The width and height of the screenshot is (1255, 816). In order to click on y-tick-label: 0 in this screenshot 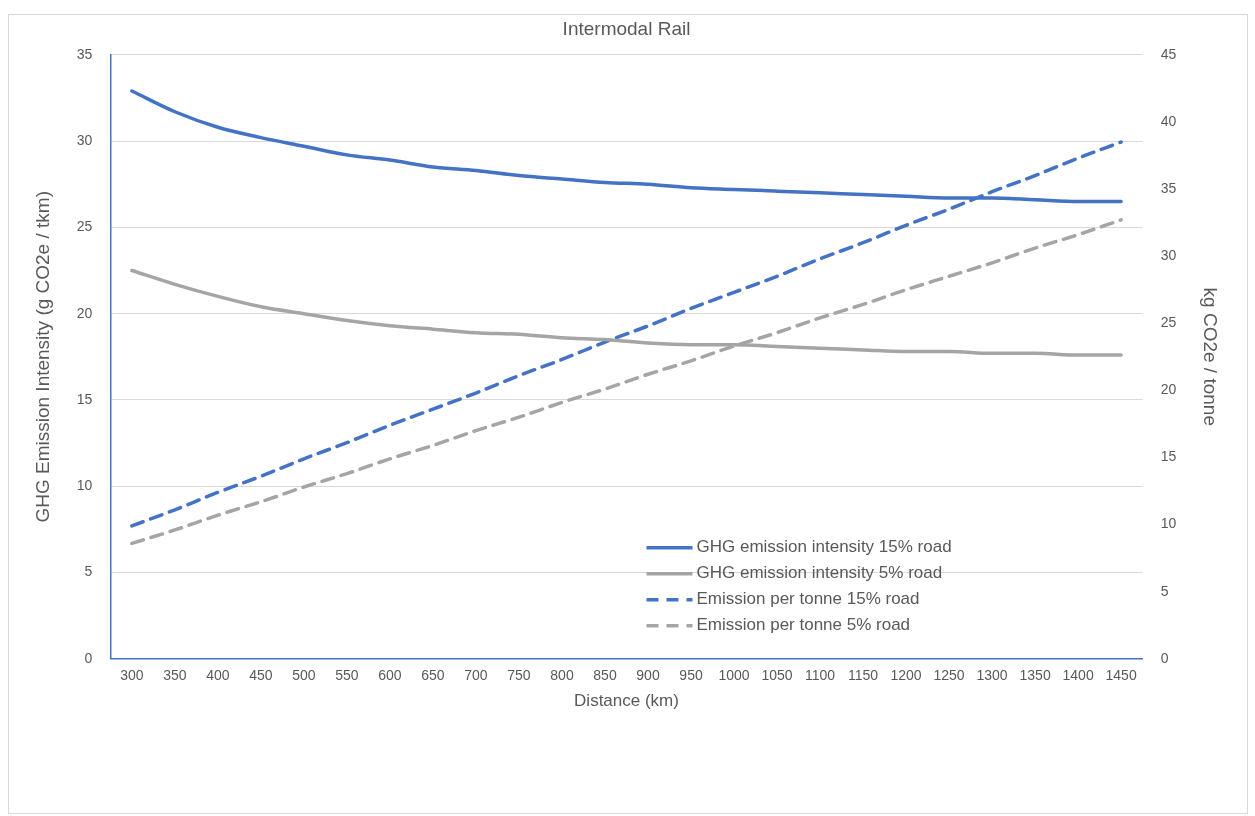, I will do `click(88, 657)`.